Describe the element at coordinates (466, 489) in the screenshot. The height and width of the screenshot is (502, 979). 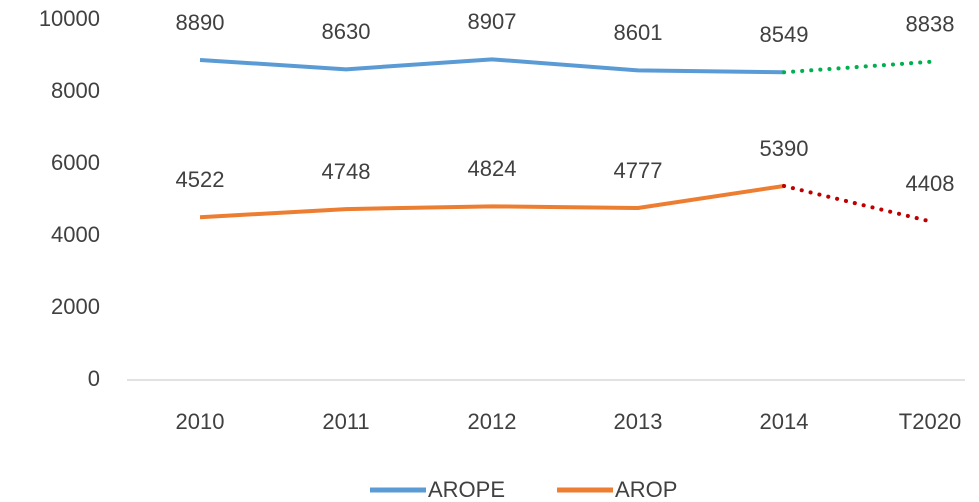
I see `legend-label: AROPE` at that location.